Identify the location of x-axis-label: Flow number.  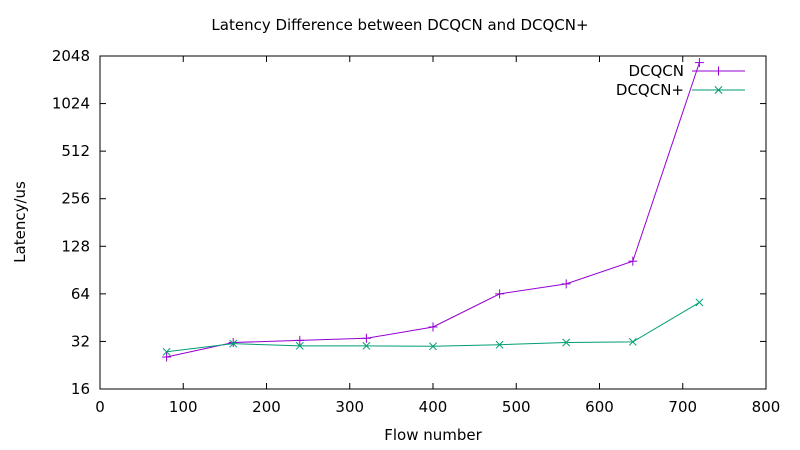
(433, 435).